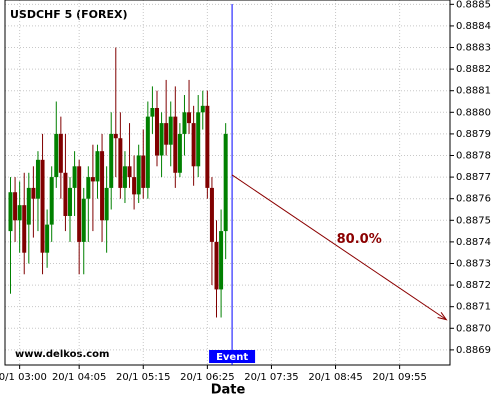  Describe the element at coordinates (359, 239) in the screenshot. I see `projection-label: 80.0%` at that location.